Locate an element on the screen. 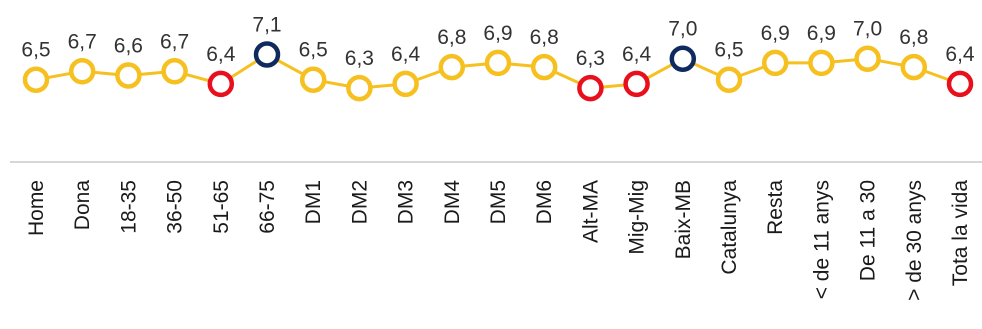  data-label: 7,1 is located at coordinates (266, 25).